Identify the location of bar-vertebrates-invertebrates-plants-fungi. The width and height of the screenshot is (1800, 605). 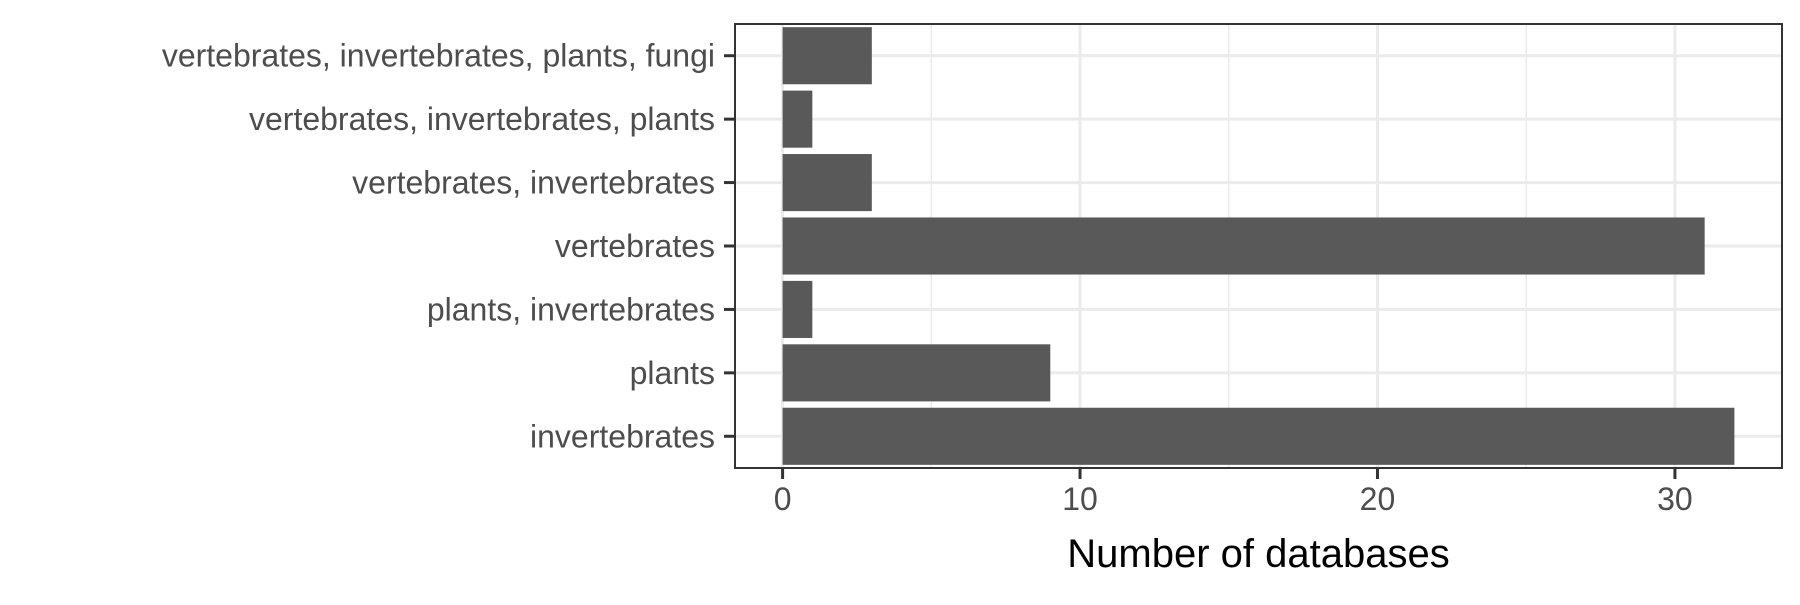
(827, 56).